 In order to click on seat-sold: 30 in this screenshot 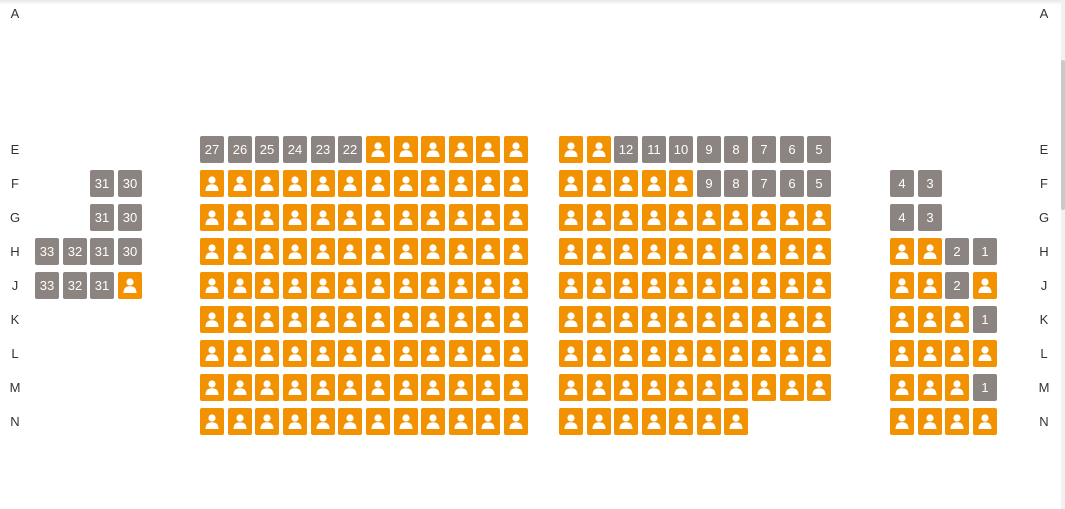, I will do `click(130, 217)`.